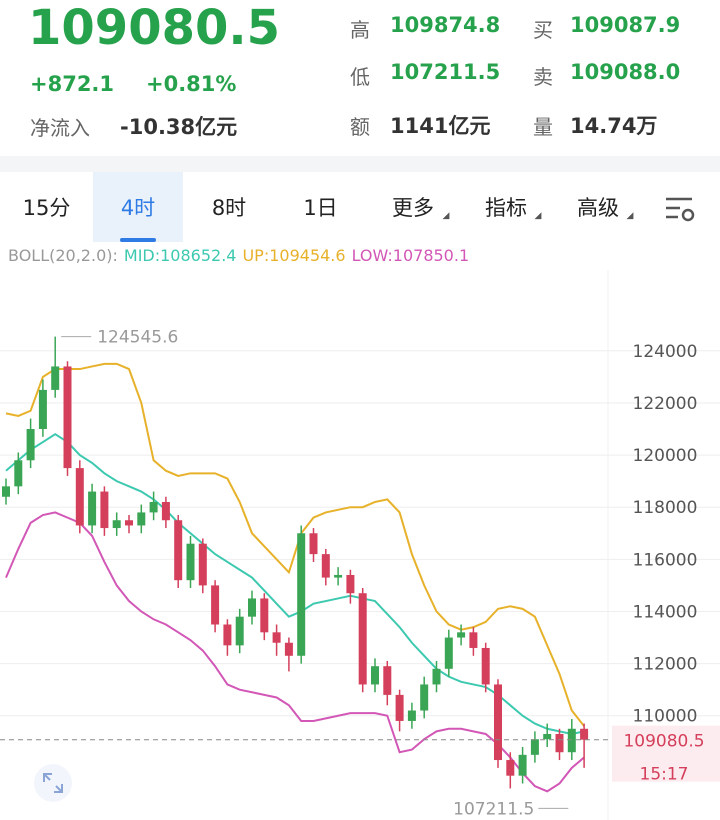 The width and height of the screenshot is (720, 820). What do you see at coordinates (665, 508) in the screenshot?
I see `y-tick-label: 118000` at bounding box center [665, 508].